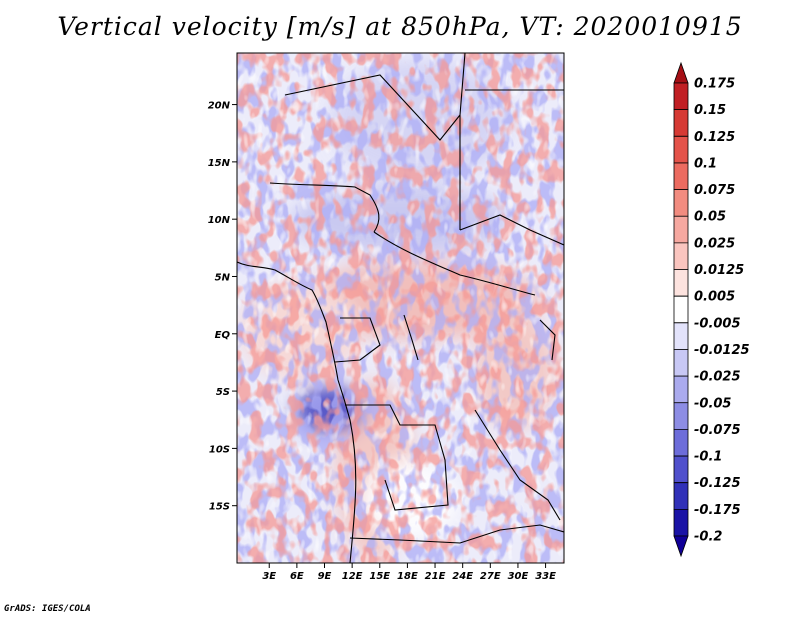  Describe the element at coordinates (717, 483) in the screenshot. I see `colorbar-label: -0.125` at that location.